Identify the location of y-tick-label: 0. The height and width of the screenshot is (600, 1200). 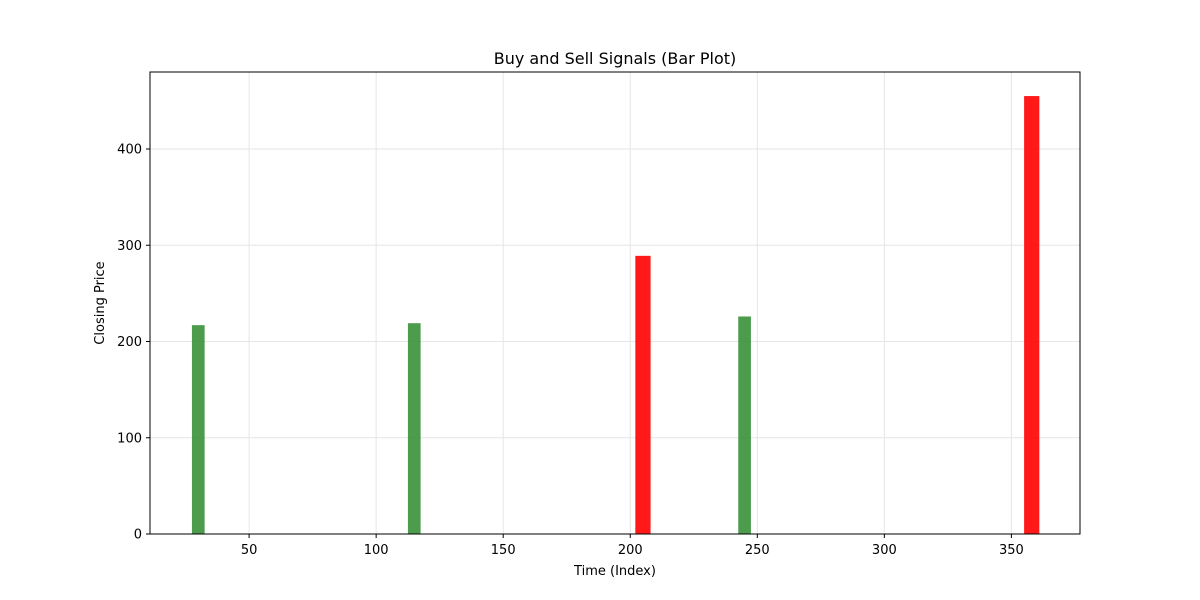
(138, 535).